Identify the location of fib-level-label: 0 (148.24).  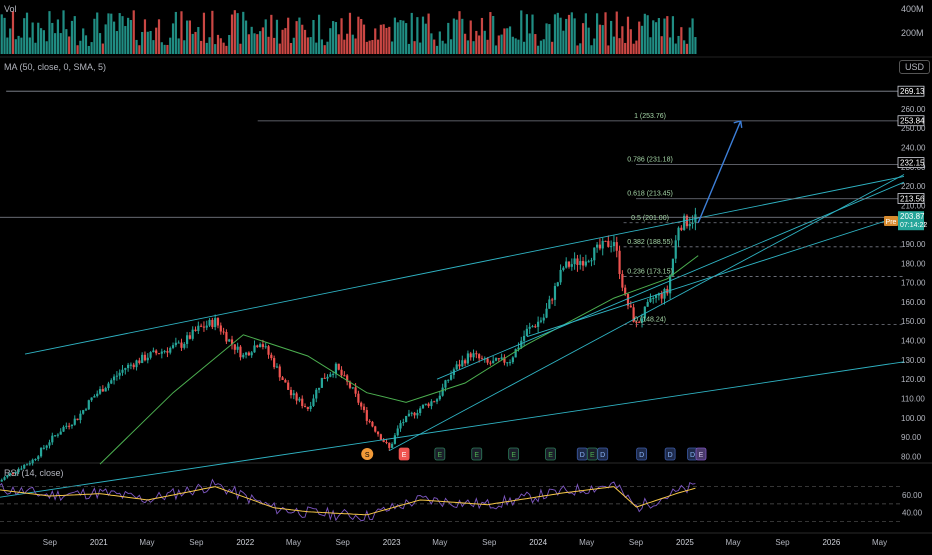
(650, 320).